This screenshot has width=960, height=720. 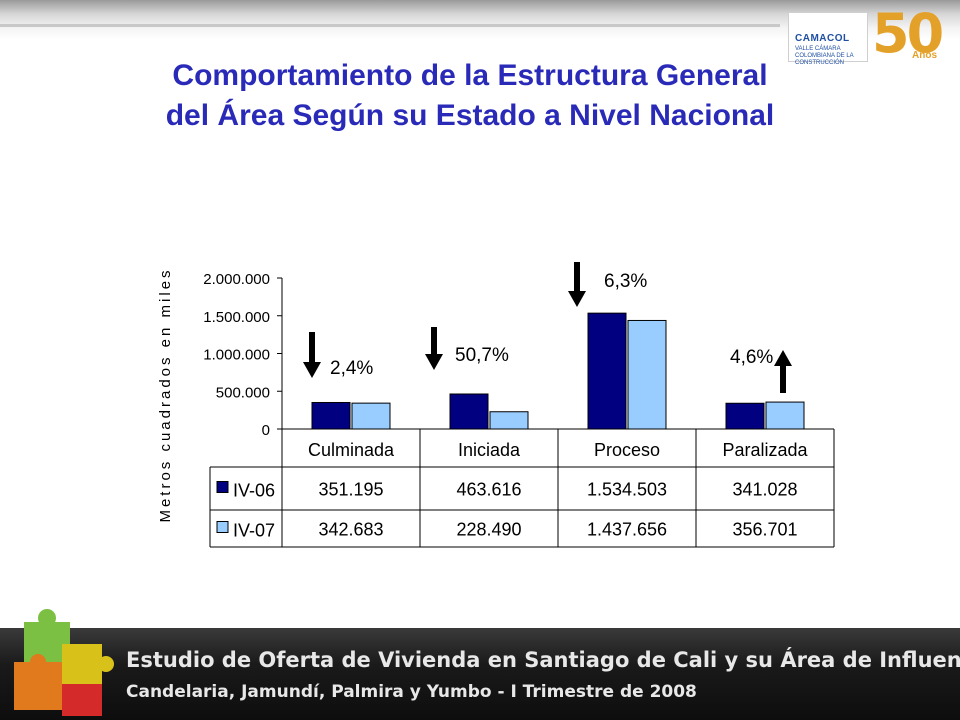 I want to click on puzzle-piece-red, so click(x=82, y=700).